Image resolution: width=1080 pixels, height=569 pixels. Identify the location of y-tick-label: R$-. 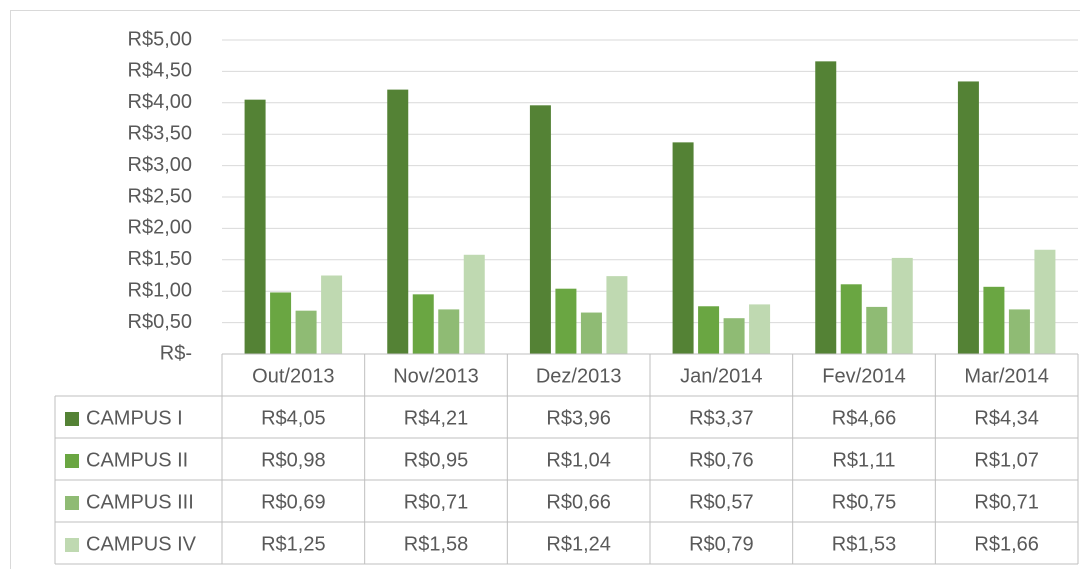
(176, 353).